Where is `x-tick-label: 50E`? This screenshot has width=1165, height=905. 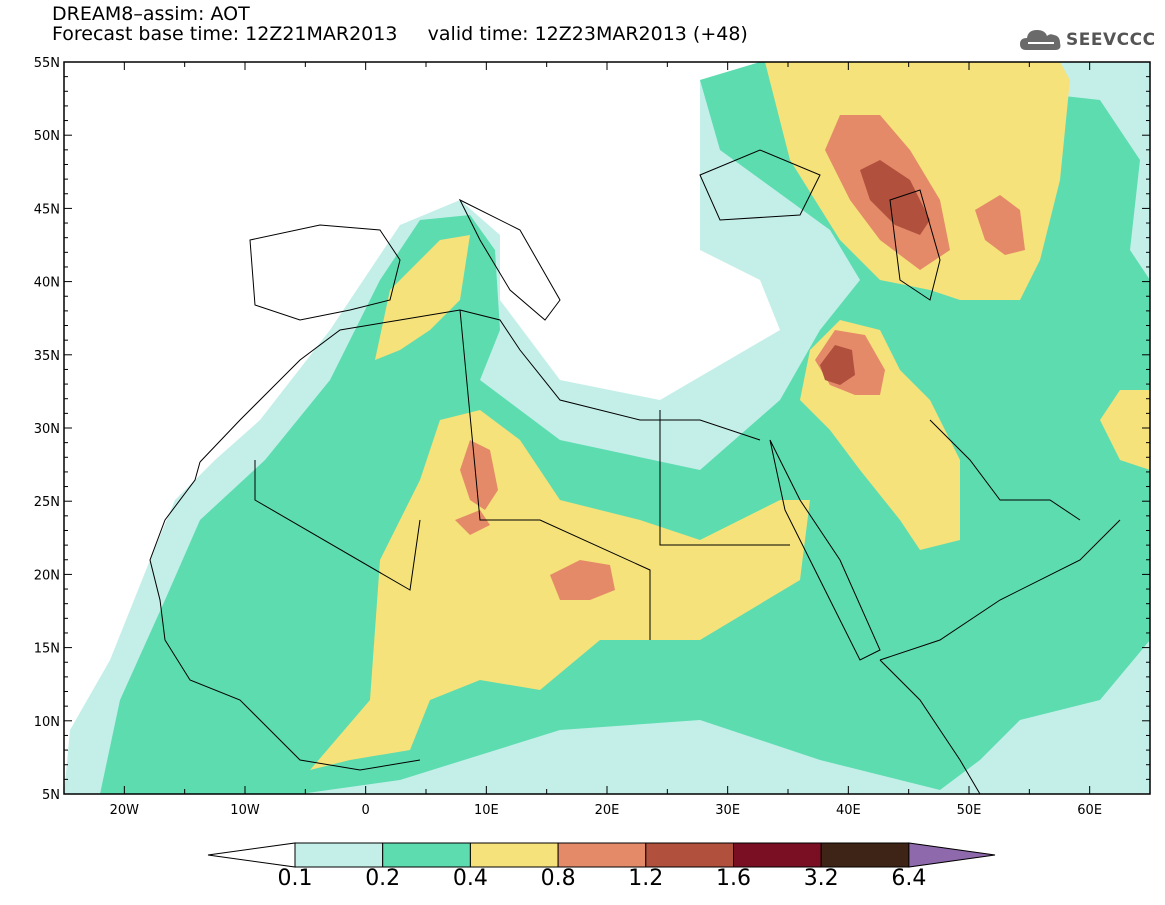
x-tick-label: 50E is located at coordinates (969, 810).